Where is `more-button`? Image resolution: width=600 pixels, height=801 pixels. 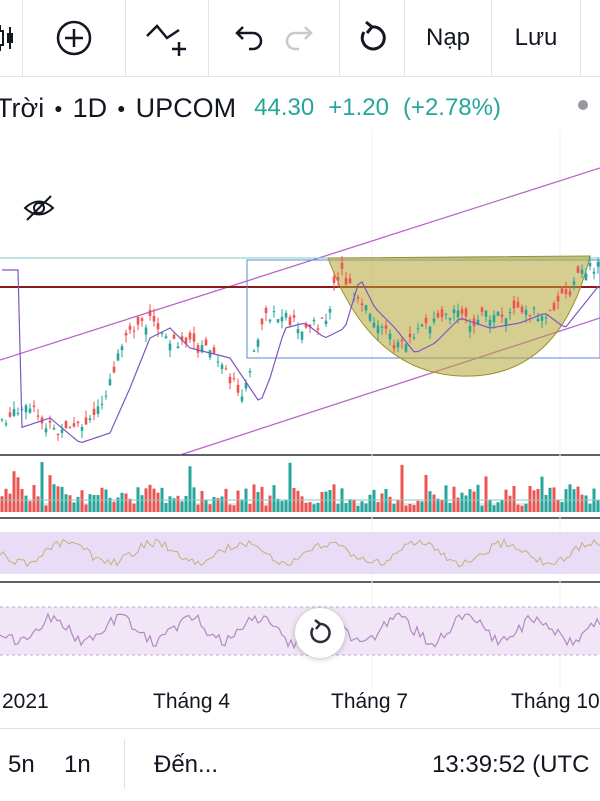
more-button is located at coordinates (590, 38).